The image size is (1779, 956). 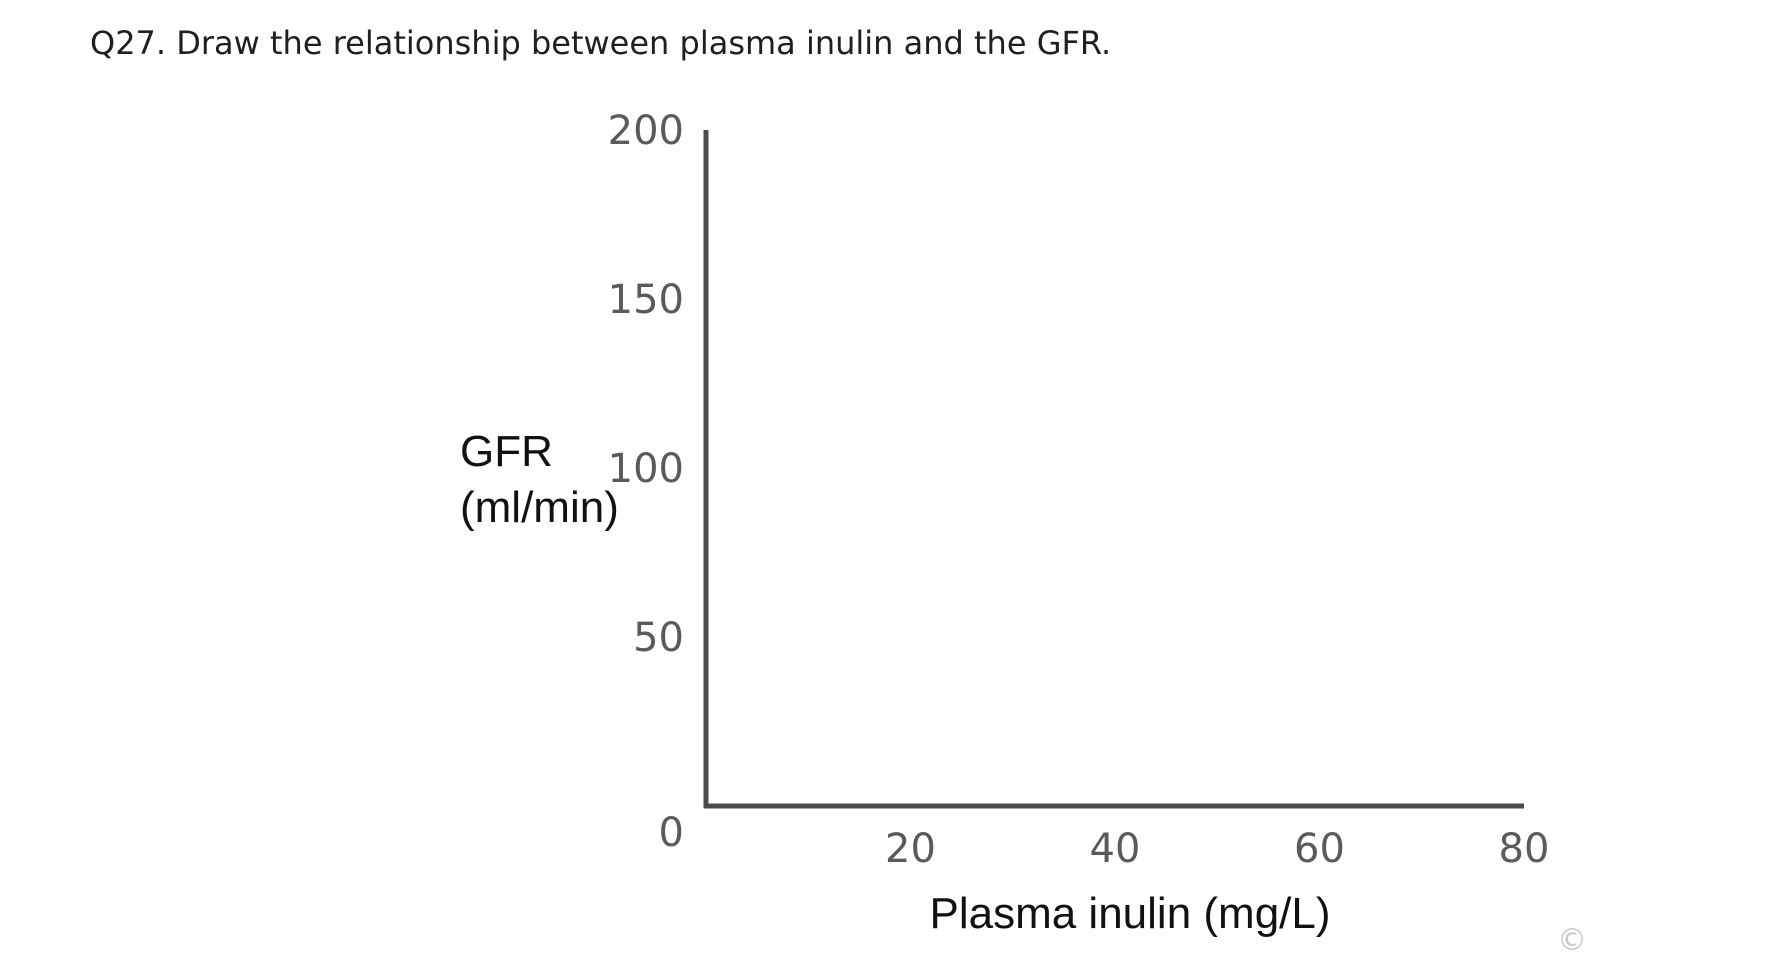 What do you see at coordinates (1524, 849) in the screenshot?
I see `x-tick-label: 80` at bounding box center [1524, 849].